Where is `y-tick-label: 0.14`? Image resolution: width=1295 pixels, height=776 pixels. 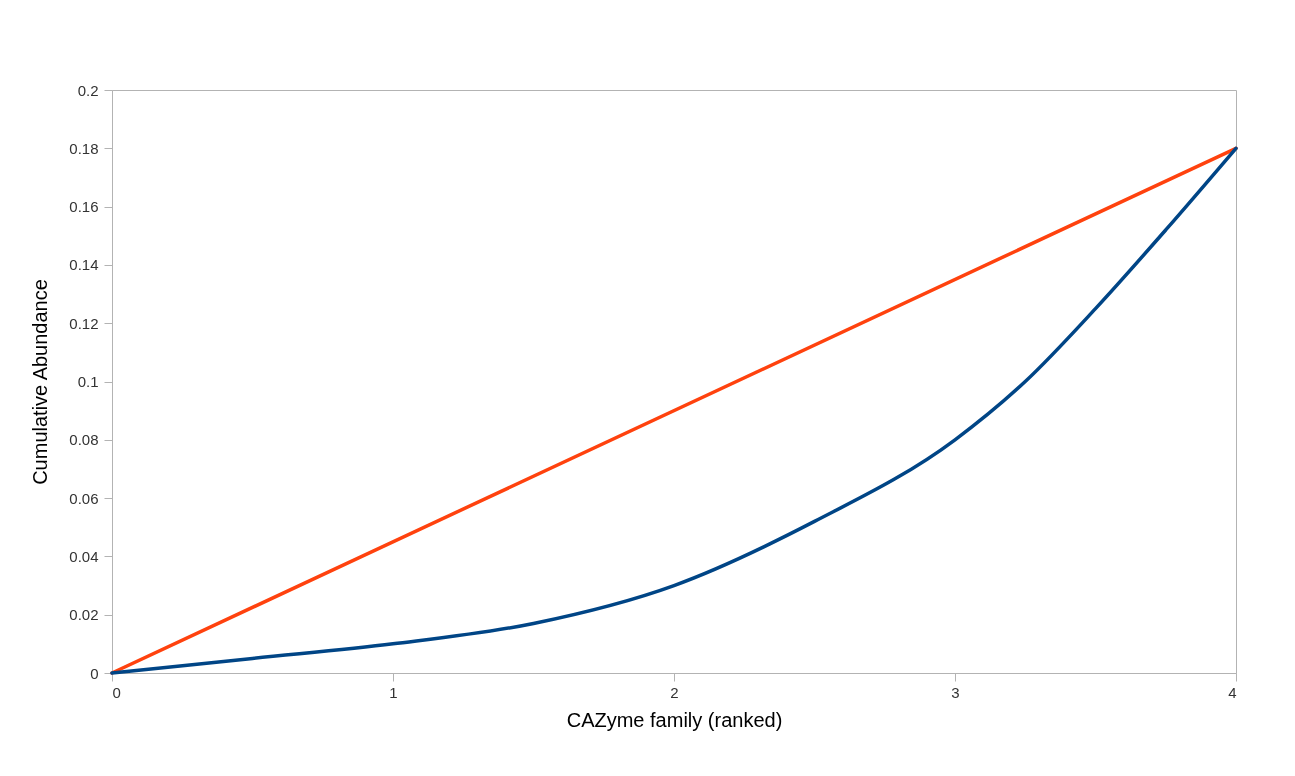 y-tick-label: 0.14 is located at coordinates (84, 265).